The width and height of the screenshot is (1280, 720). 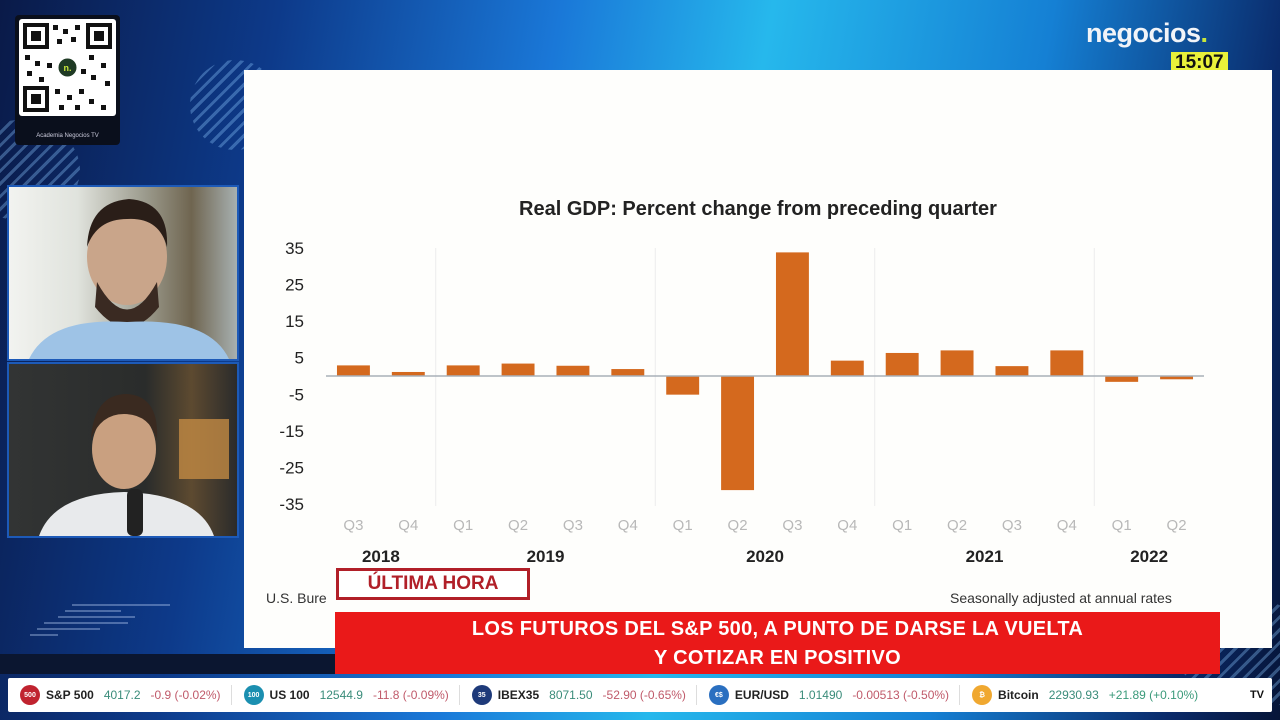 I want to click on ticker-value: 1.01490, so click(x=820, y=695).